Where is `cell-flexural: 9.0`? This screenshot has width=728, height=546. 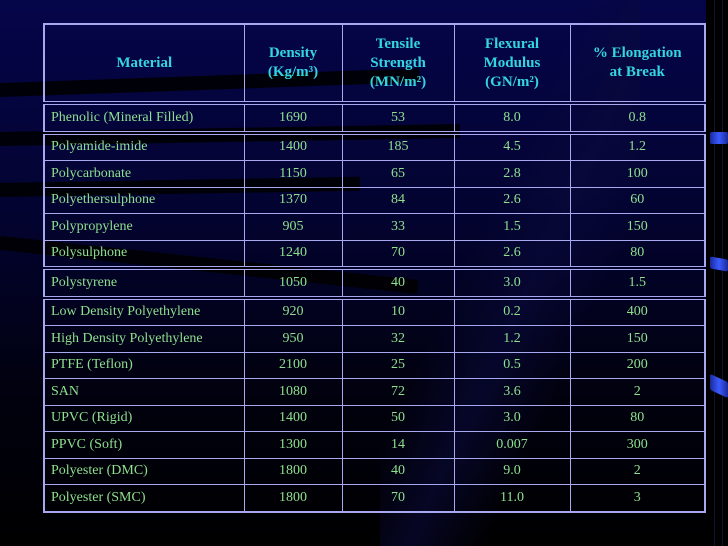 cell-flexural: 9.0 is located at coordinates (512, 471).